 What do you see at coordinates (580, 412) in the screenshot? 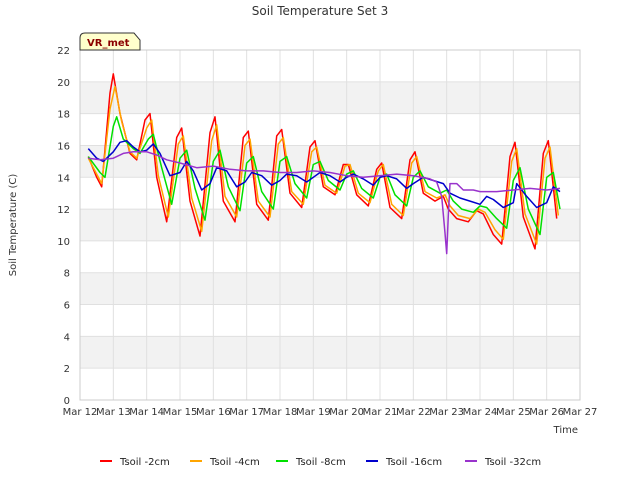
I see `x-tick-label: Mar 27` at bounding box center [580, 412].